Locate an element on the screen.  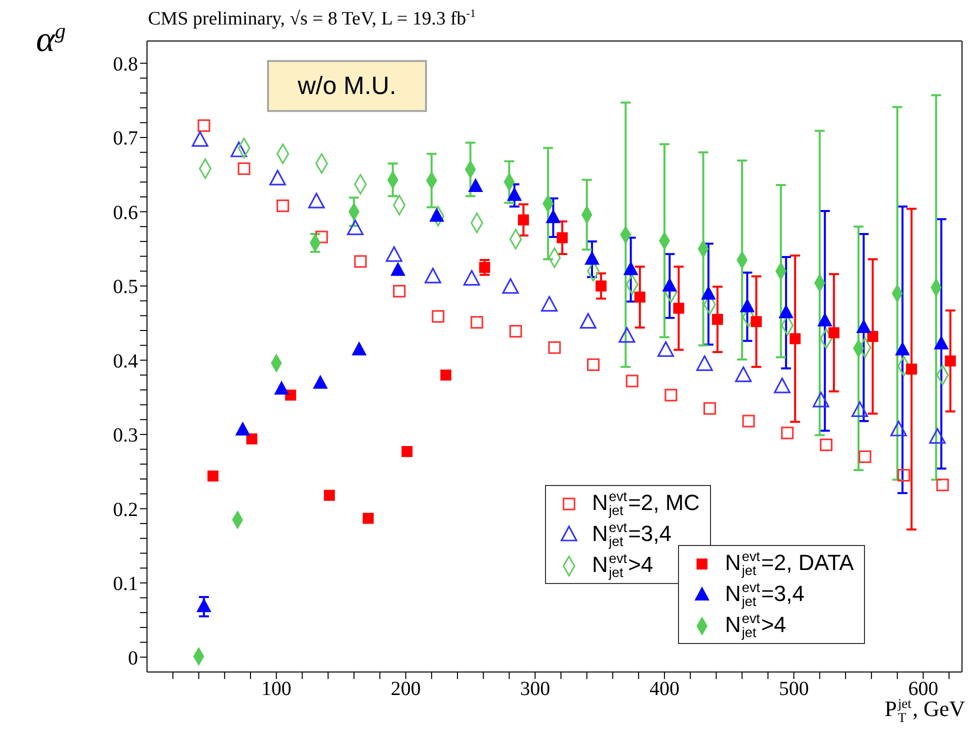
y-tick-label: 0.8 is located at coordinates (125, 64).